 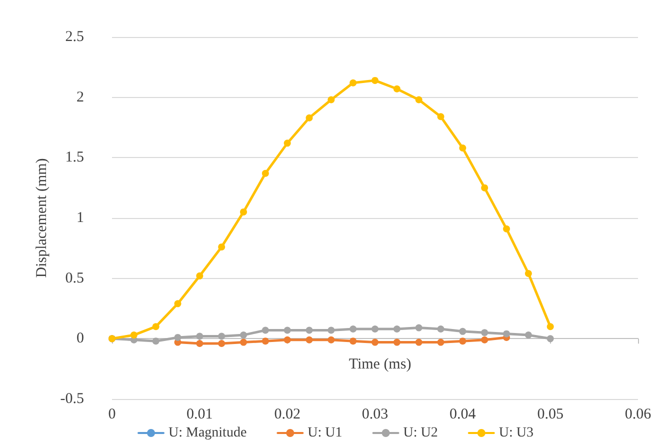 What do you see at coordinates (74, 278) in the screenshot?
I see `y-tick-label: 0.5` at bounding box center [74, 278].